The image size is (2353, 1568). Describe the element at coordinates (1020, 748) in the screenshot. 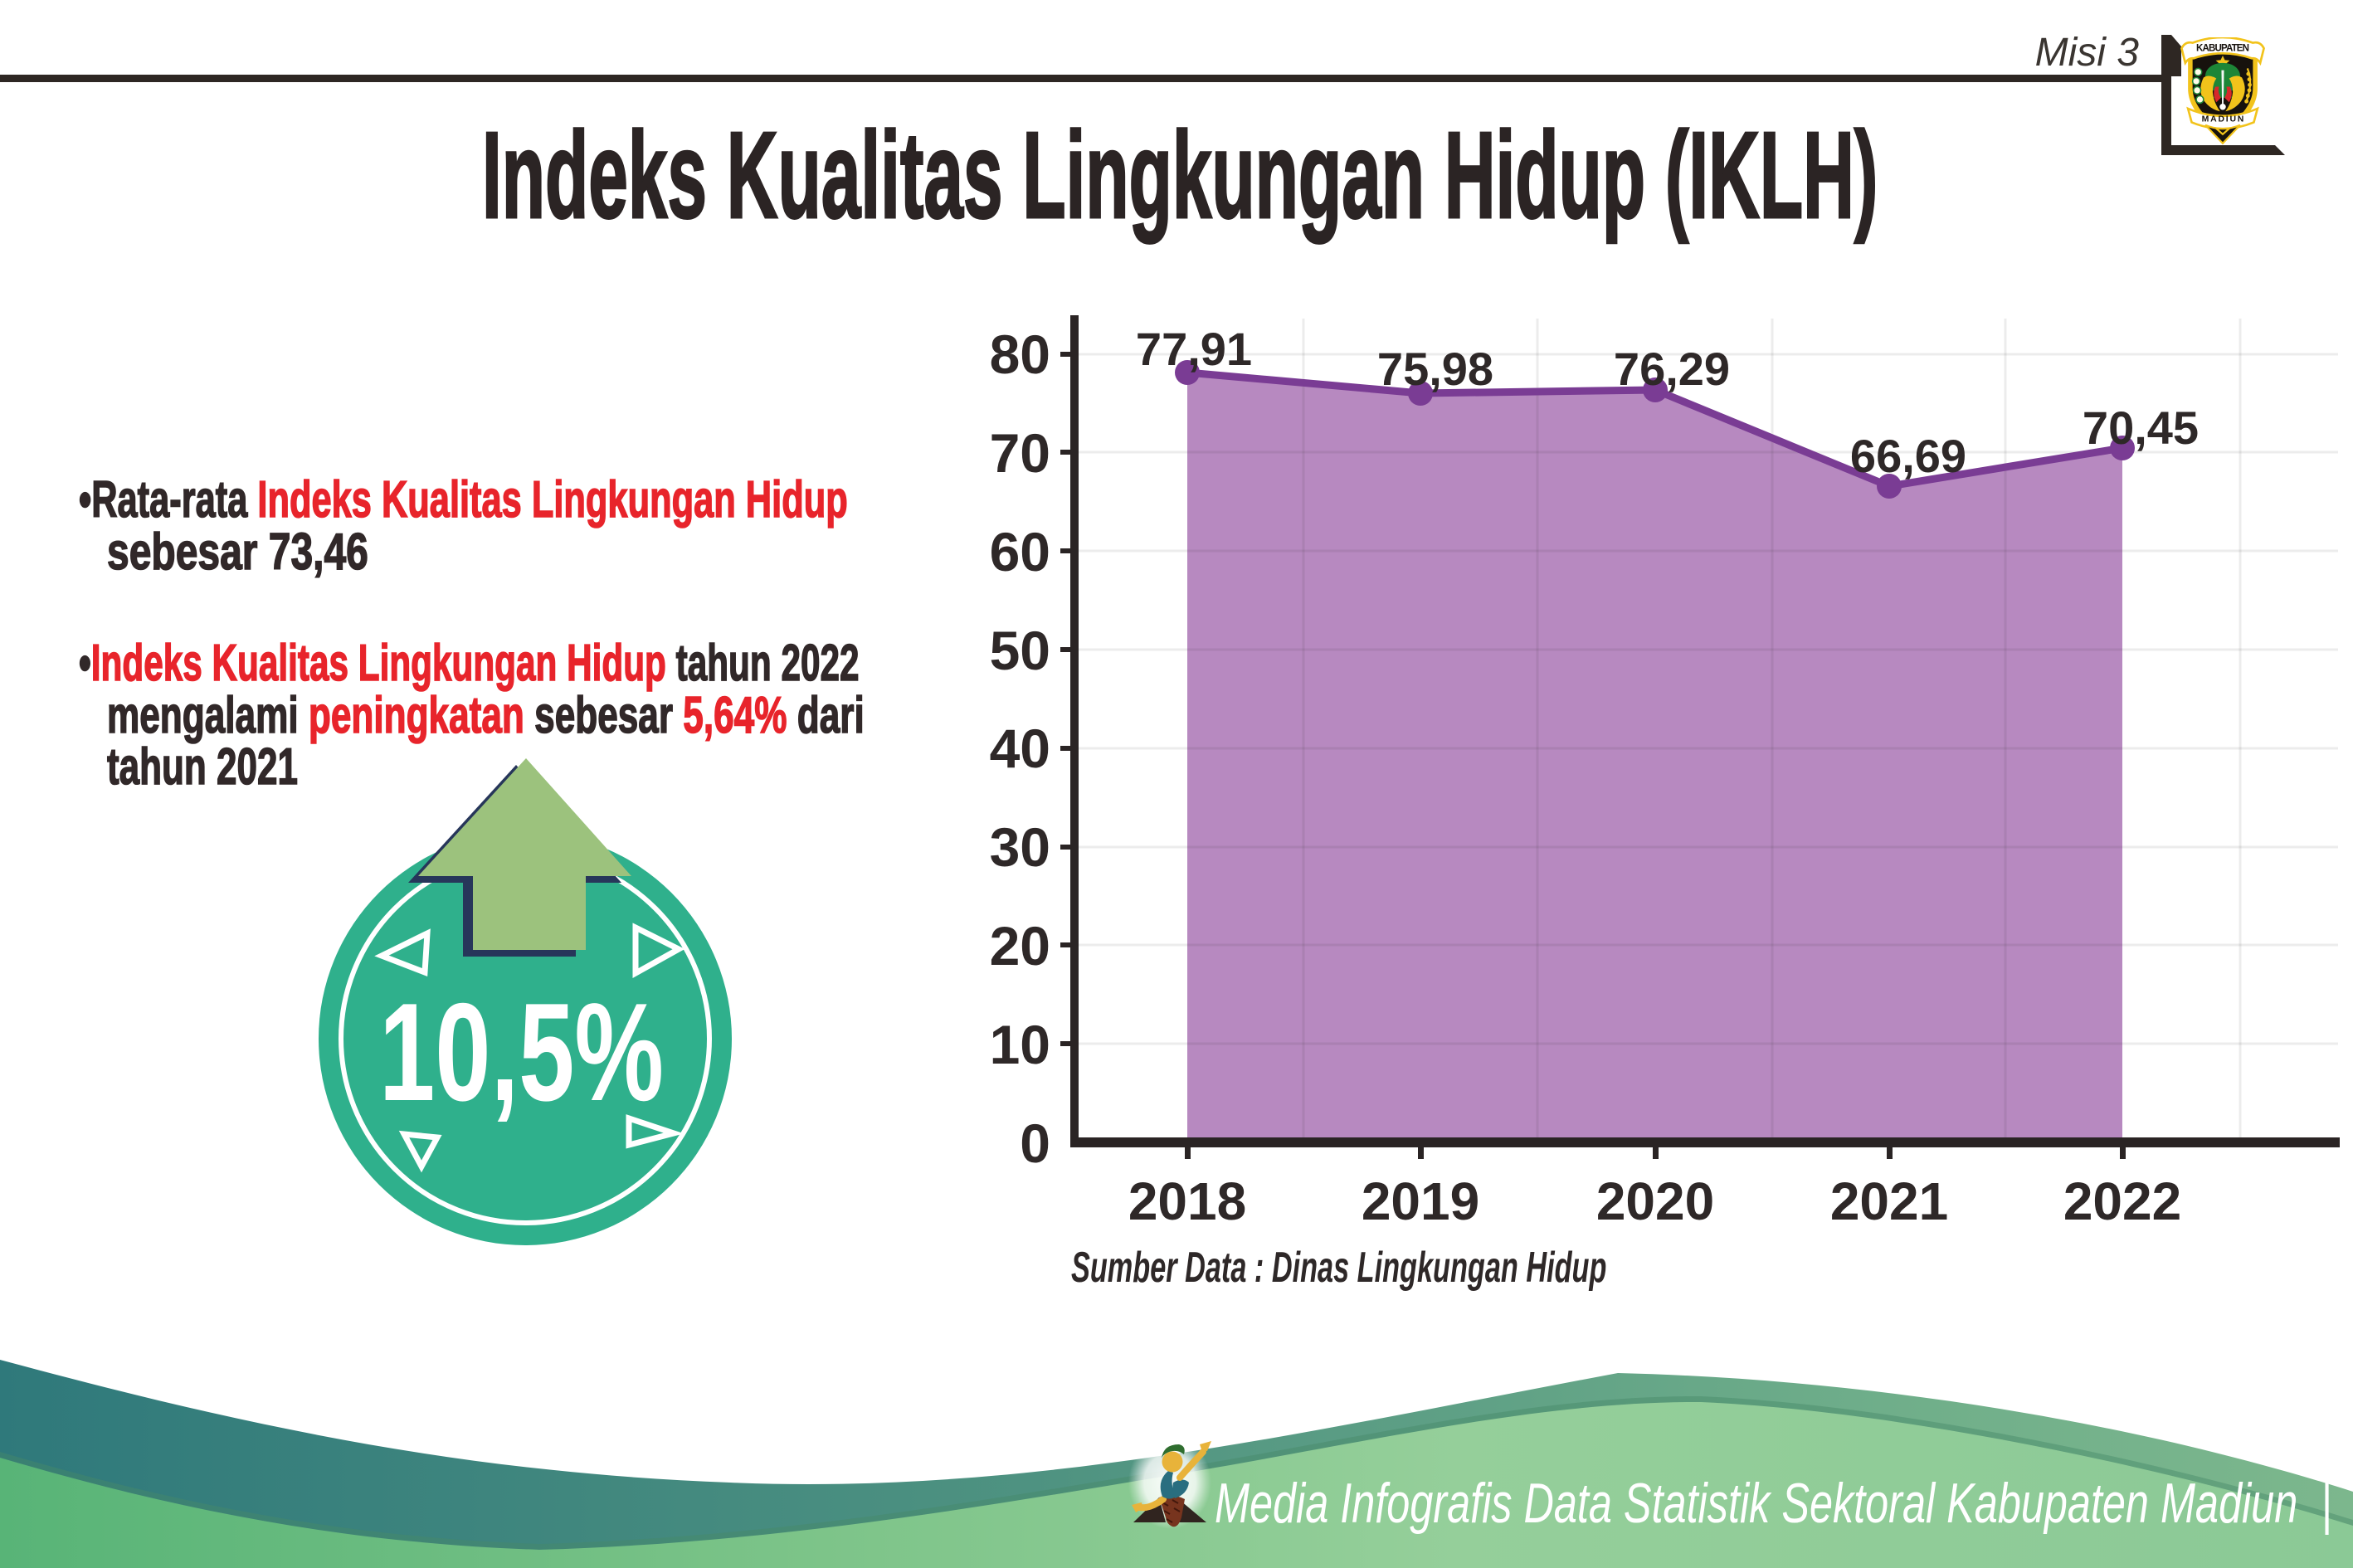

I see `svg-text: 40` at that location.